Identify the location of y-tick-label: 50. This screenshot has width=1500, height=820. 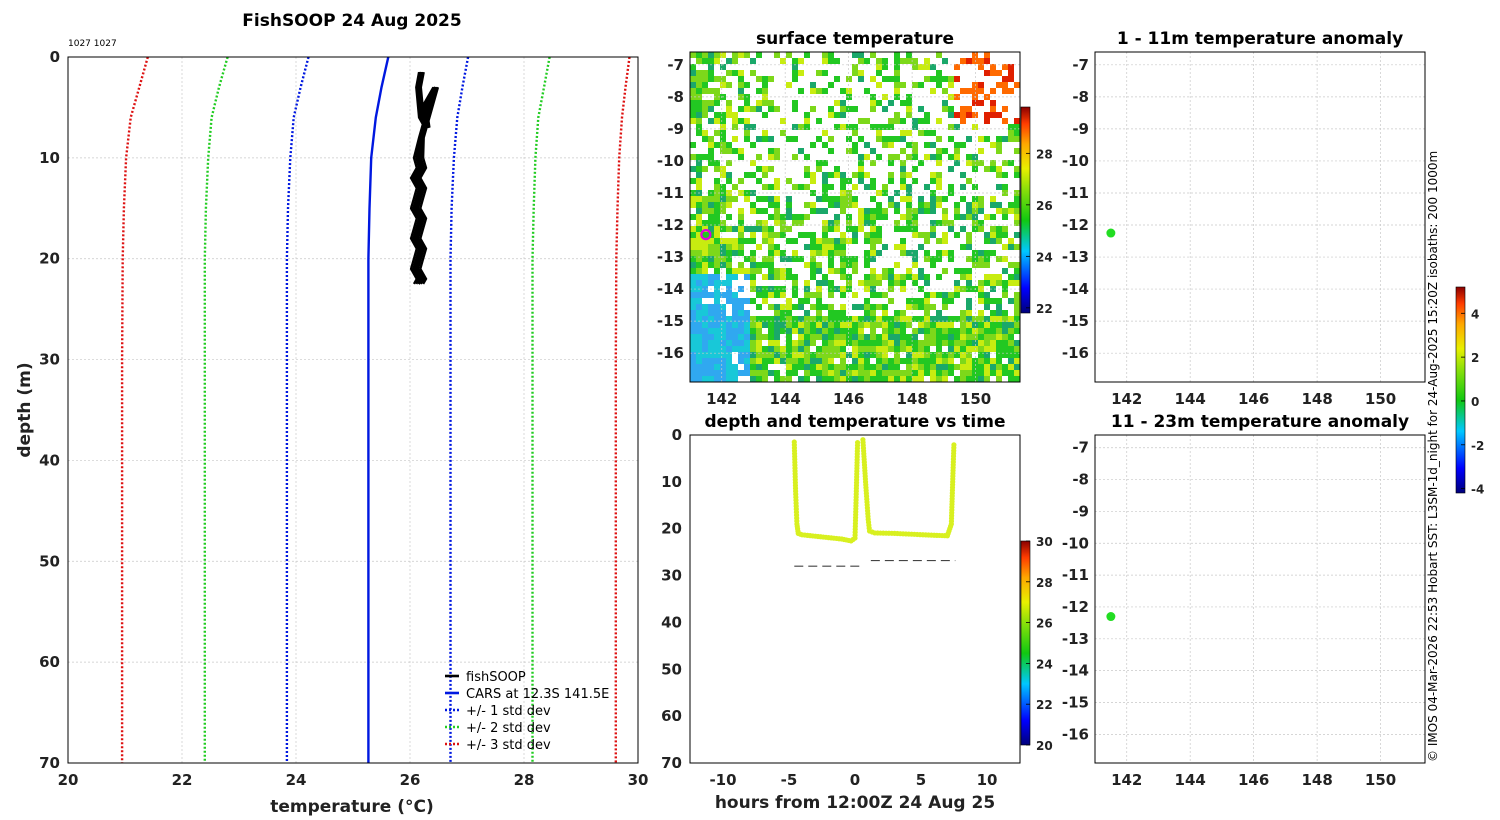
(49, 561).